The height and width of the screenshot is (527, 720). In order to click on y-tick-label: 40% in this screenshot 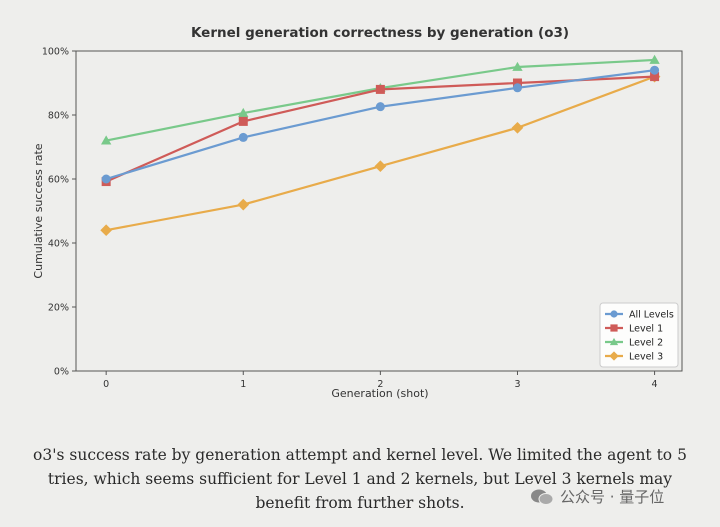, I will do `click(58, 244)`.